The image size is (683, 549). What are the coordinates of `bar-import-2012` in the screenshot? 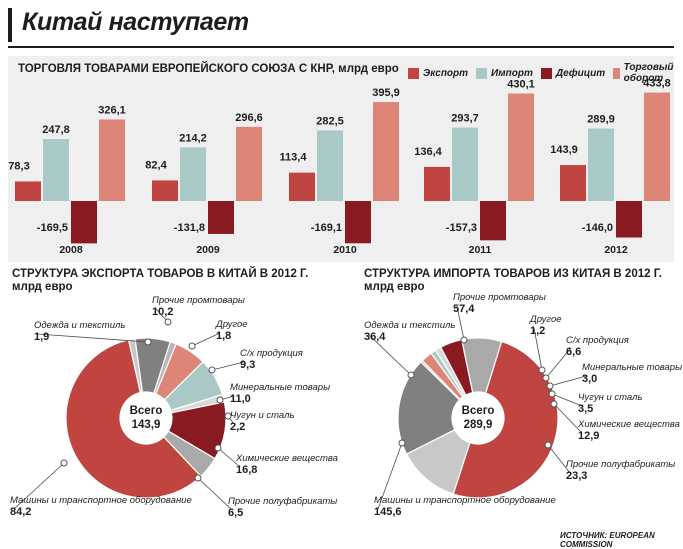 It's located at (601, 164).